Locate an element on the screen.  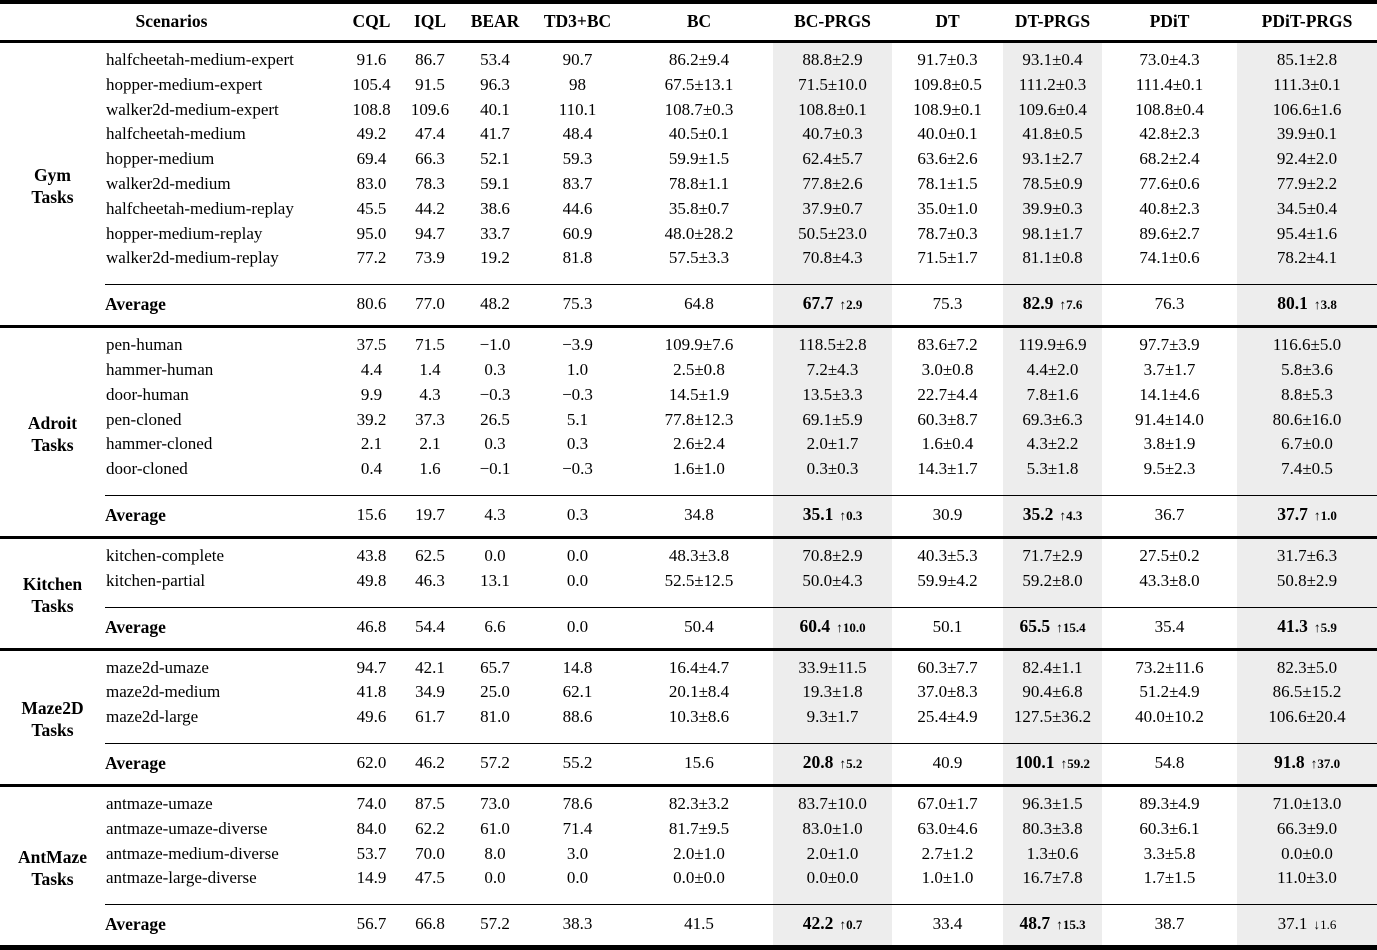
score-cell: 90.4±6.8 is located at coordinates (1053, 693).